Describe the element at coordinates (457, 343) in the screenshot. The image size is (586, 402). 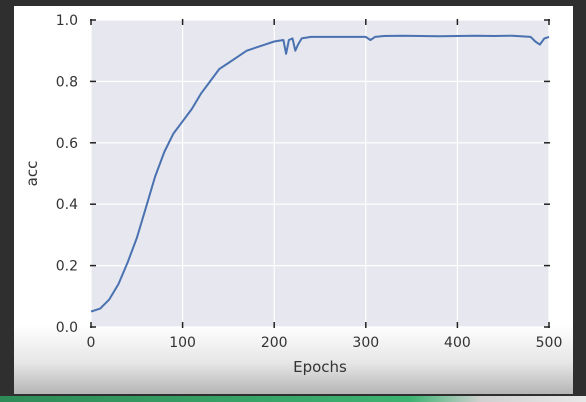
I see `x-tick-label: 400` at that location.